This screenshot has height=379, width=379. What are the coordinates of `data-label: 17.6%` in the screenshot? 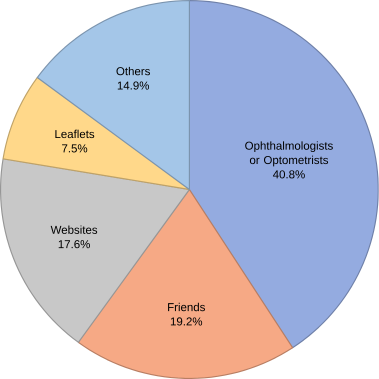 It's located at (74, 244).